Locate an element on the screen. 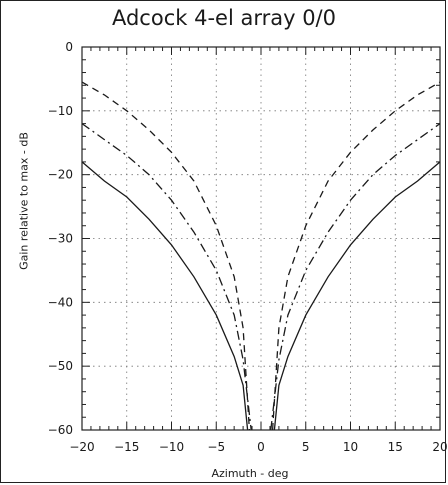 Image resolution: width=448 pixels, height=485 pixels. x-tick-label: −20 is located at coordinates (81, 447).